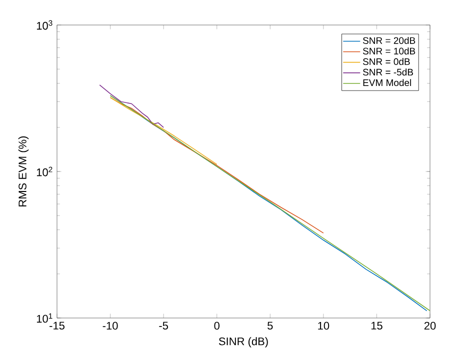 The width and height of the screenshot is (474, 355). What do you see at coordinates (243, 342) in the screenshot?
I see `x-axis-title: SINR (dB)` at bounding box center [243, 342].